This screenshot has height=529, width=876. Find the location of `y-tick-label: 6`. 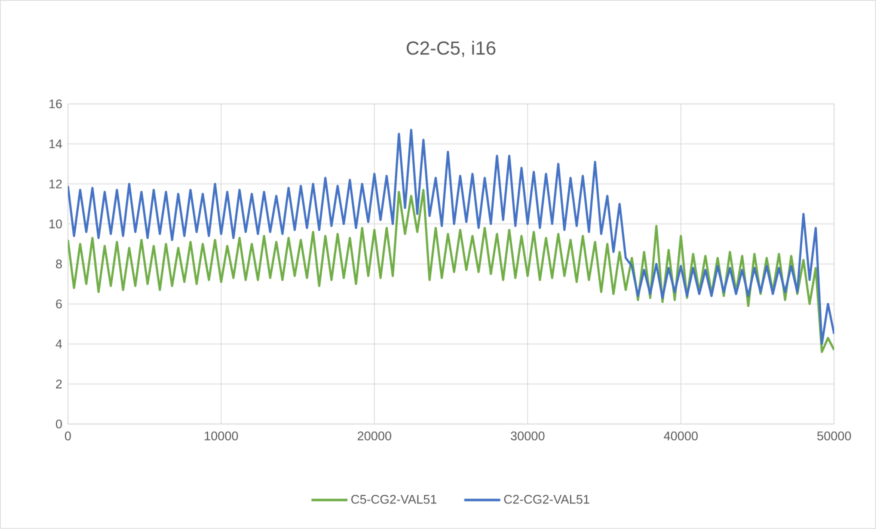

y-tick-label: 6 is located at coordinates (59, 304).